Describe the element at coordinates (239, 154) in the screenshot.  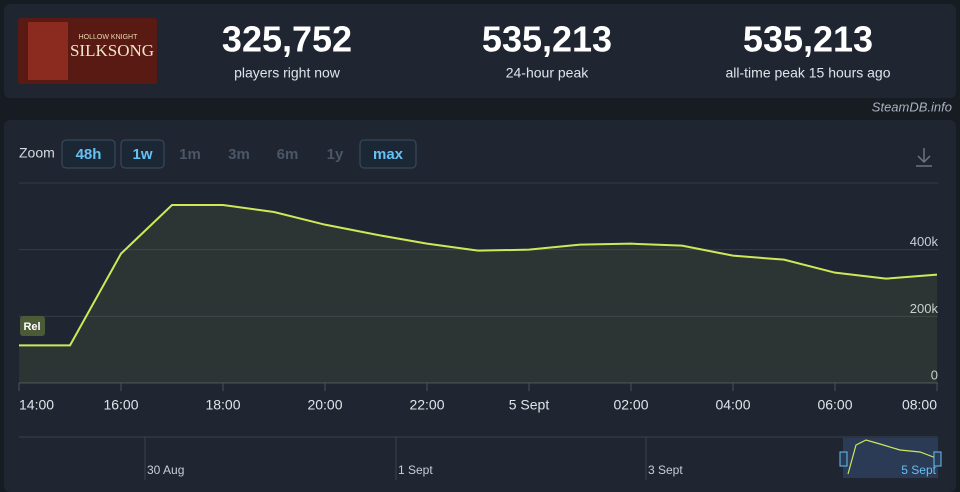
I see `zoom-option: 3m` at that location.